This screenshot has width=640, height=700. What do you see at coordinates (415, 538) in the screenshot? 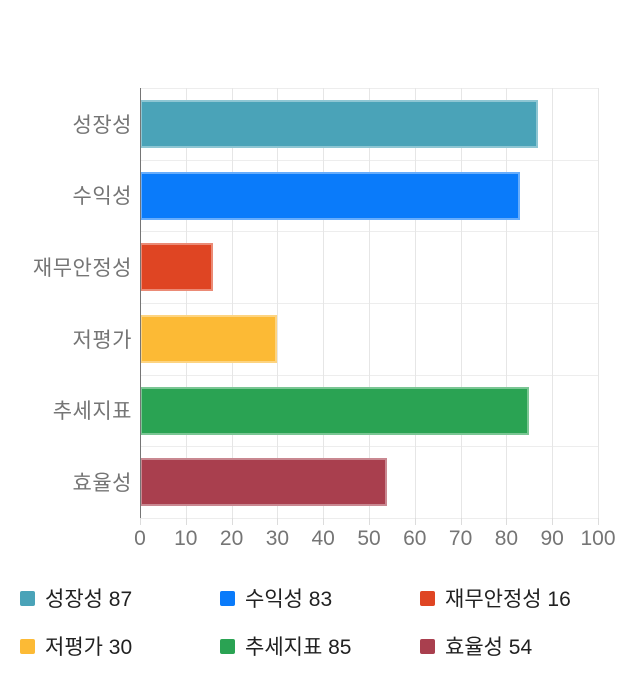
I see `x-tick-label: 60` at bounding box center [415, 538].